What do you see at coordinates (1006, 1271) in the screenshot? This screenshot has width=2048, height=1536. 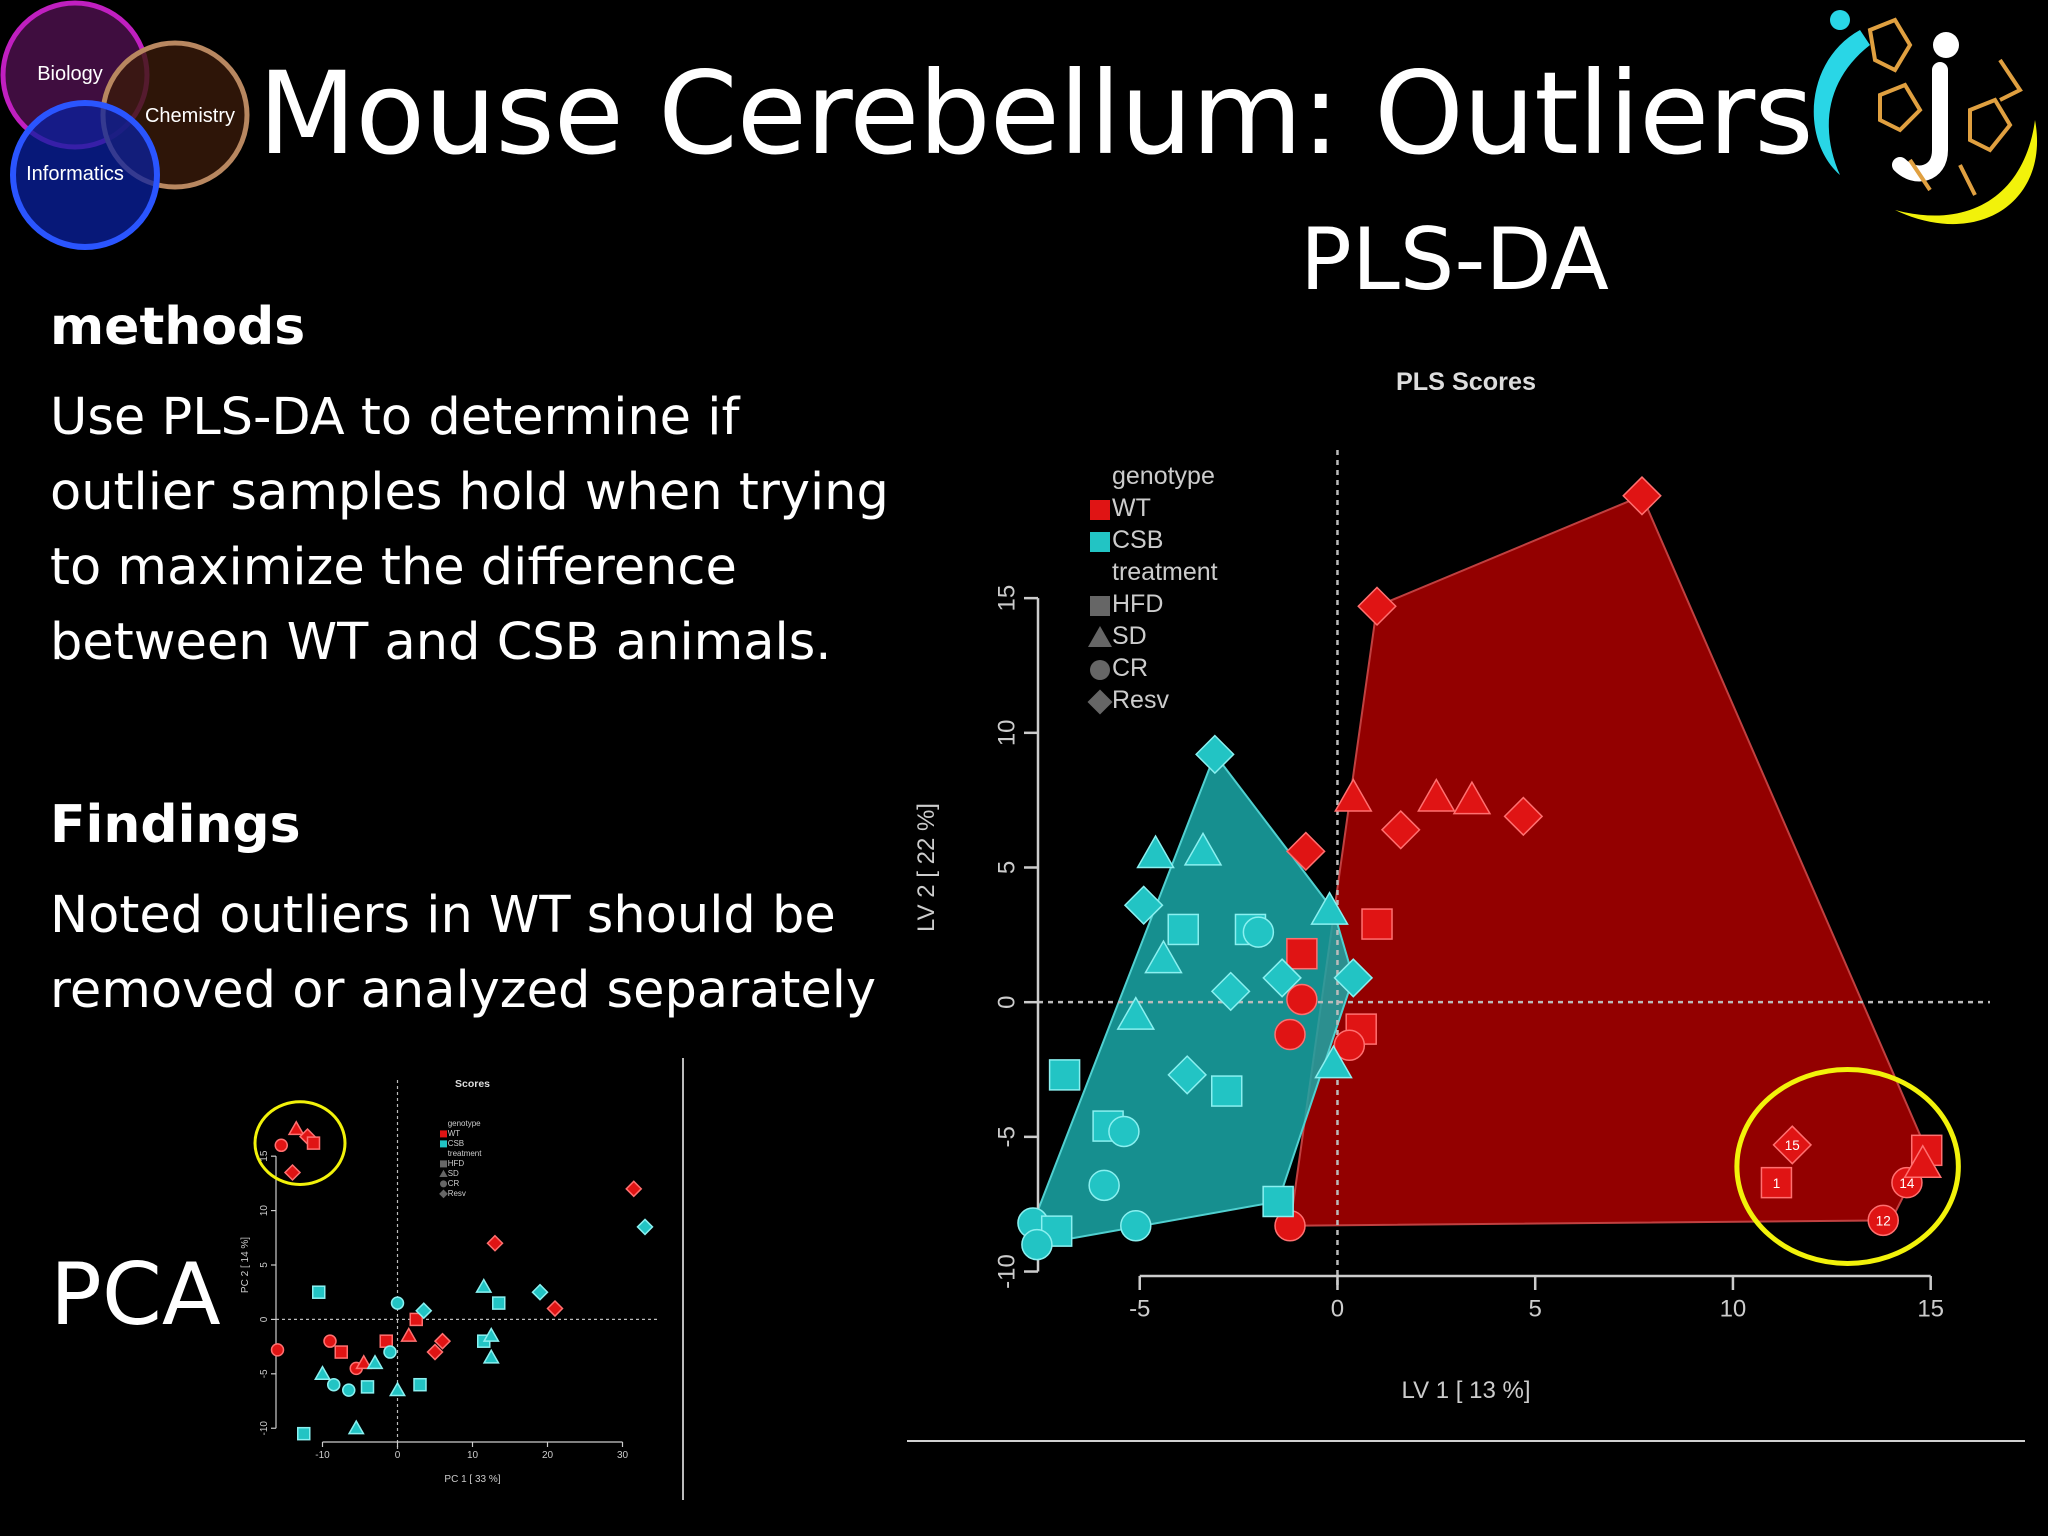 I see `y-tick-label: -10` at bounding box center [1006, 1271].